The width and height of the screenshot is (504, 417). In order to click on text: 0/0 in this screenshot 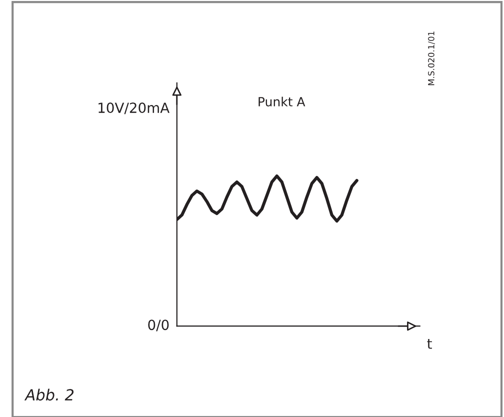, I will do `click(158, 326)`.